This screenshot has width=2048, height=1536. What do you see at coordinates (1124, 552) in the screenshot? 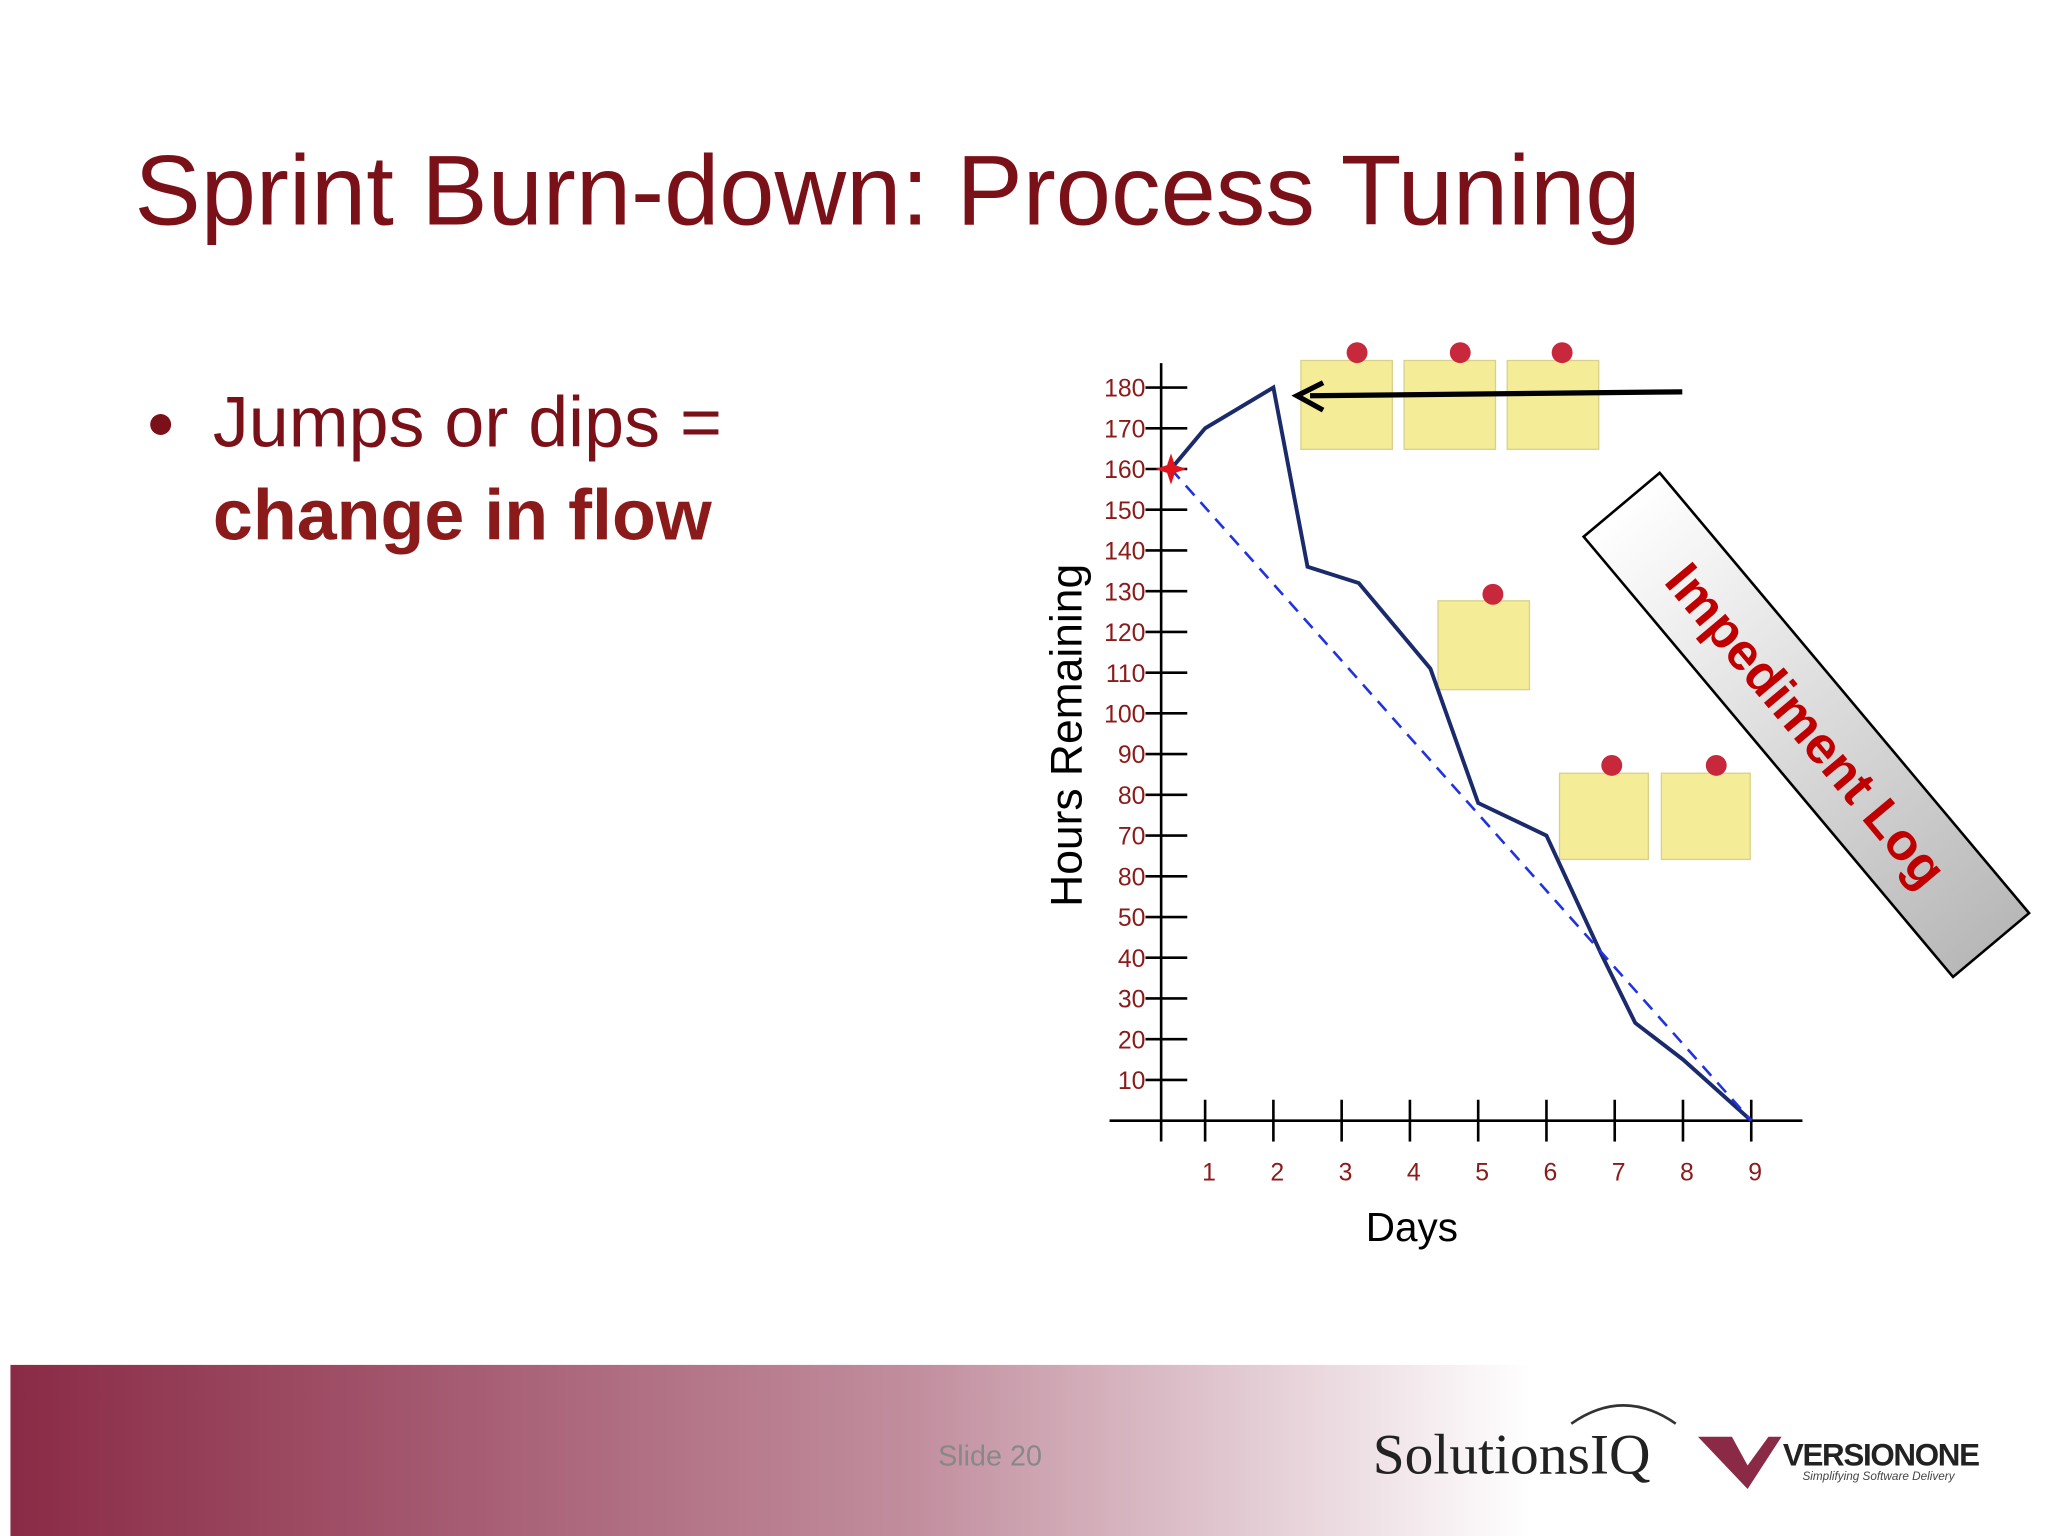
I see `y-tick-label: 140` at bounding box center [1124, 552].